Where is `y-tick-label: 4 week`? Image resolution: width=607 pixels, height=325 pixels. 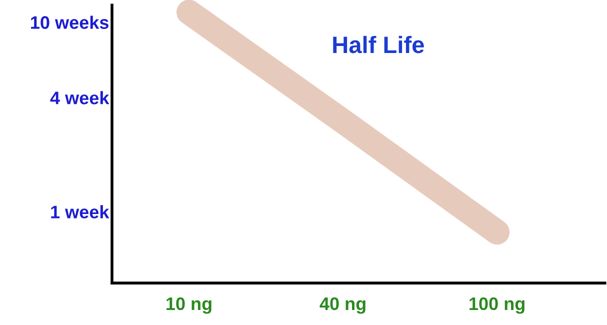
y-tick-label: 4 week is located at coordinates (80, 97).